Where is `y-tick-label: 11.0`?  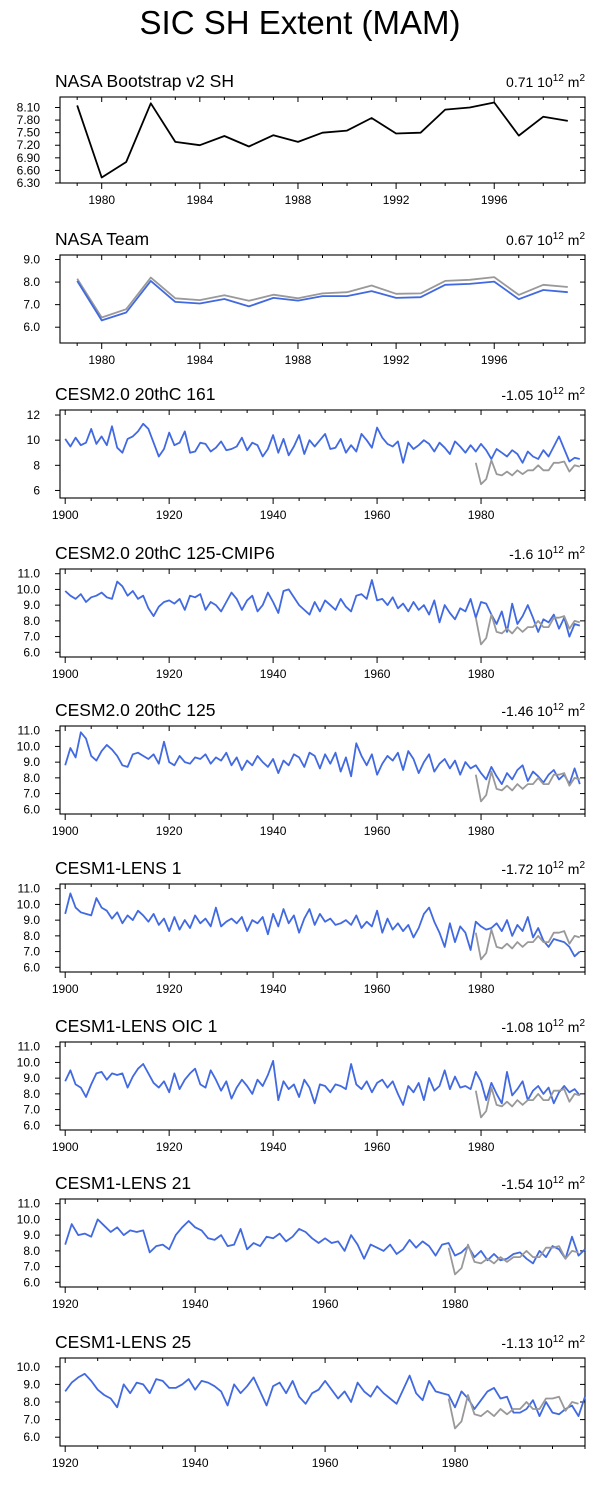 y-tick-label: 11.0 is located at coordinates (29, 889).